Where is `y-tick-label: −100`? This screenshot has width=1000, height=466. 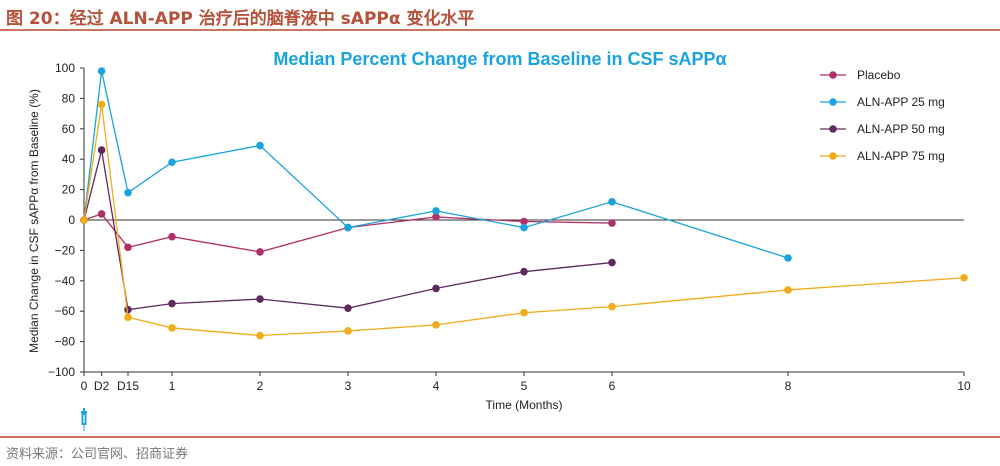 y-tick-label: −100 is located at coordinates (61, 372).